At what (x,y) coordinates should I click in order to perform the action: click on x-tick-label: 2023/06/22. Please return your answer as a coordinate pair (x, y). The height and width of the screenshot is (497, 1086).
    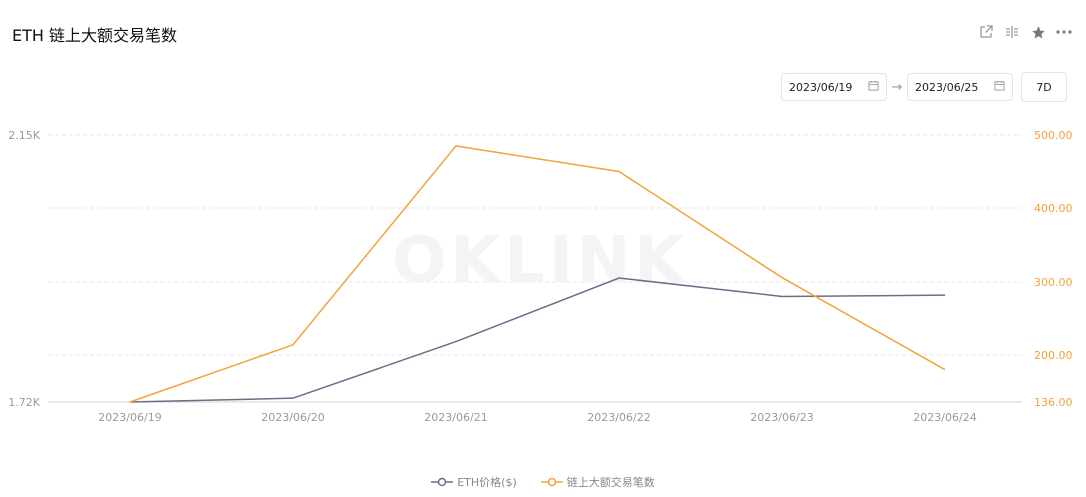
    Looking at the image, I should click on (618, 417).